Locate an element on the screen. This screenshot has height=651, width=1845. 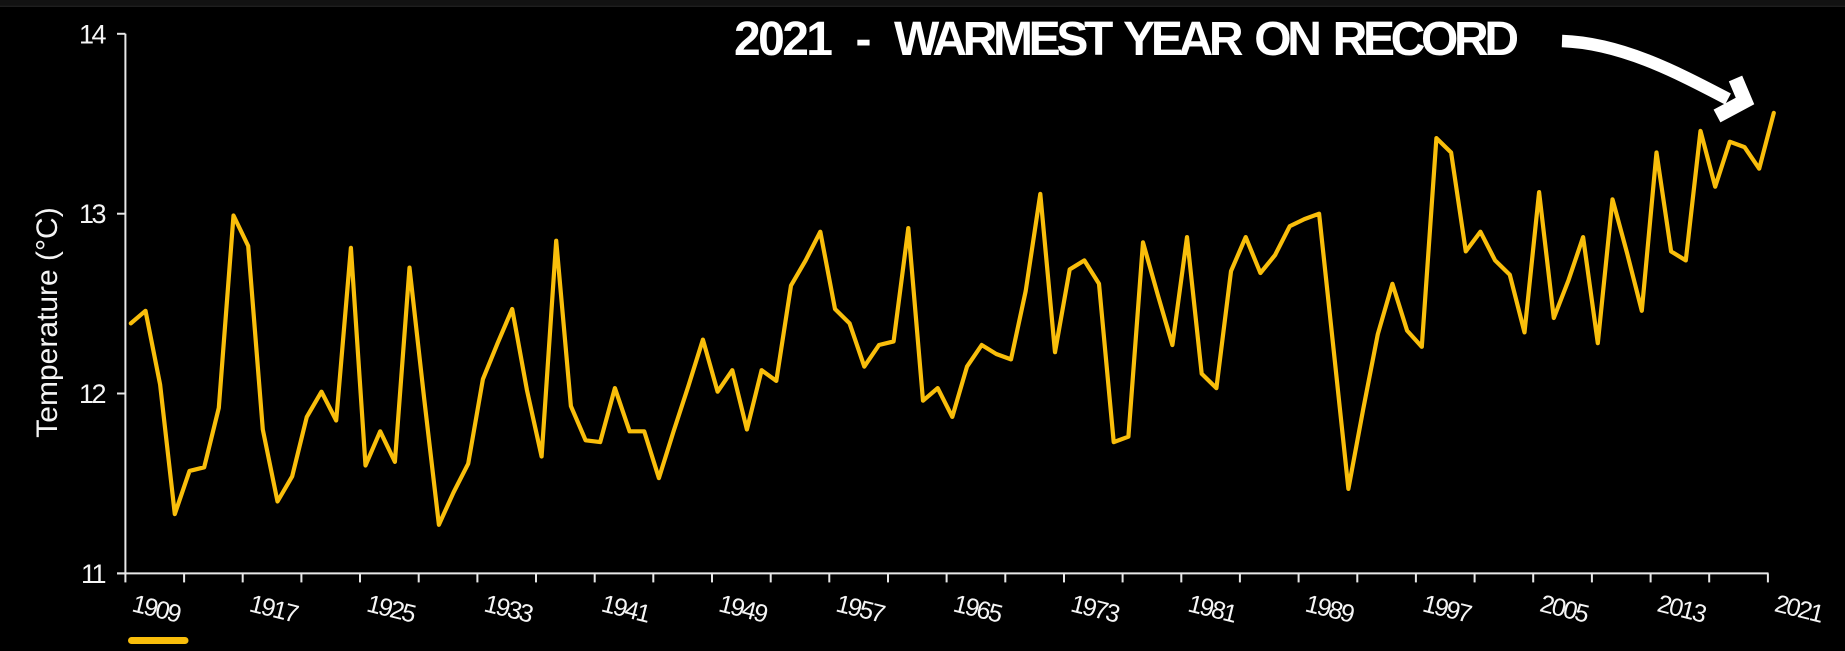
svg-text: 2021 is located at coordinates (783, 39).